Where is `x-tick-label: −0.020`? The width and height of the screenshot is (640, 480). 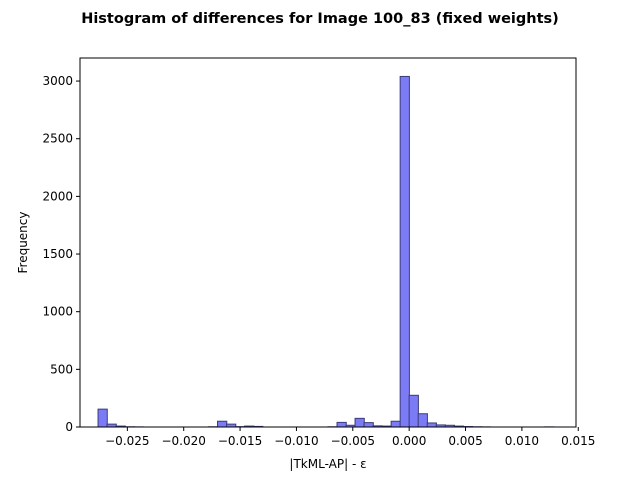 x-tick-label: −0.020 is located at coordinates (183, 441).